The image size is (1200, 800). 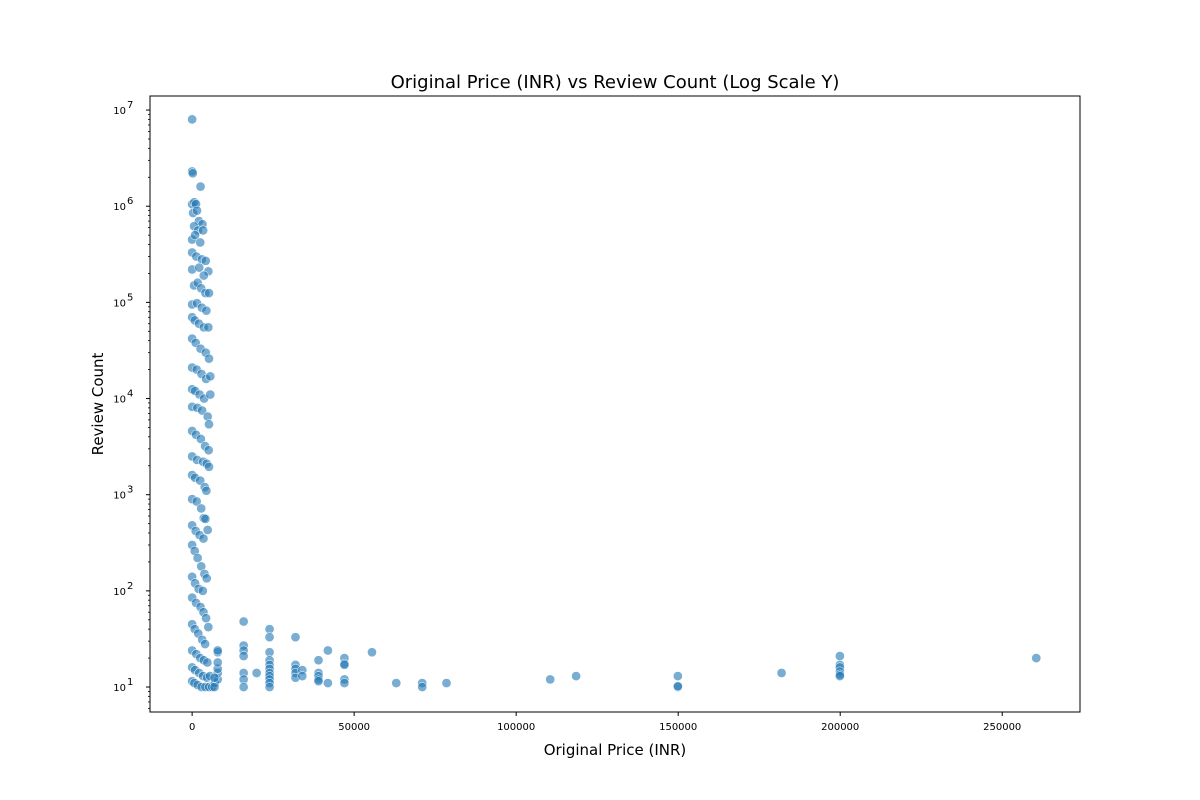 I want to click on y-tick-label-group: 10⁴, so click(x=123, y=397).